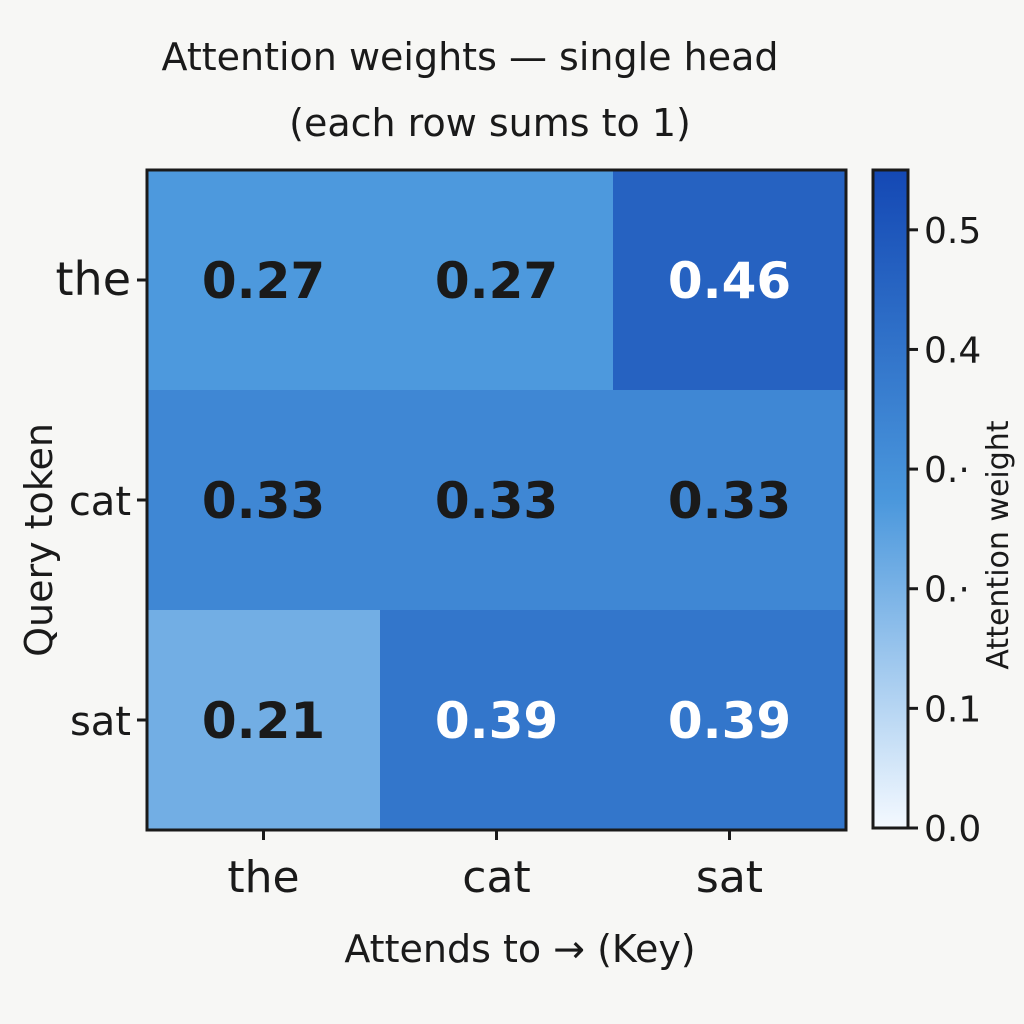  What do you see at coordinates (729, 877) in the screenshot?
I see `x-tick-label: sat` at bounding box center [729, 877].